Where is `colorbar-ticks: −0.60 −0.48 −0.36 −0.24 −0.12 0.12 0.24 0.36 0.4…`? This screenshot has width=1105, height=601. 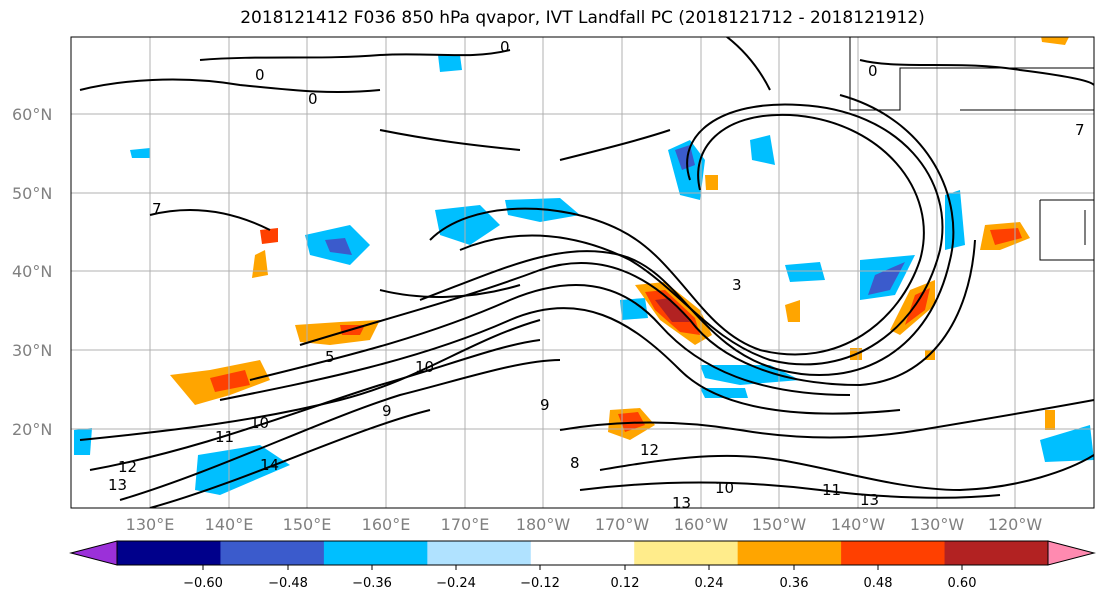
colorbar-ticks: −0.60 −0.48 −0.36 −0.24 −0.12 0.12 0.24 0.36 0.4… is located at coordinates (579, 578).